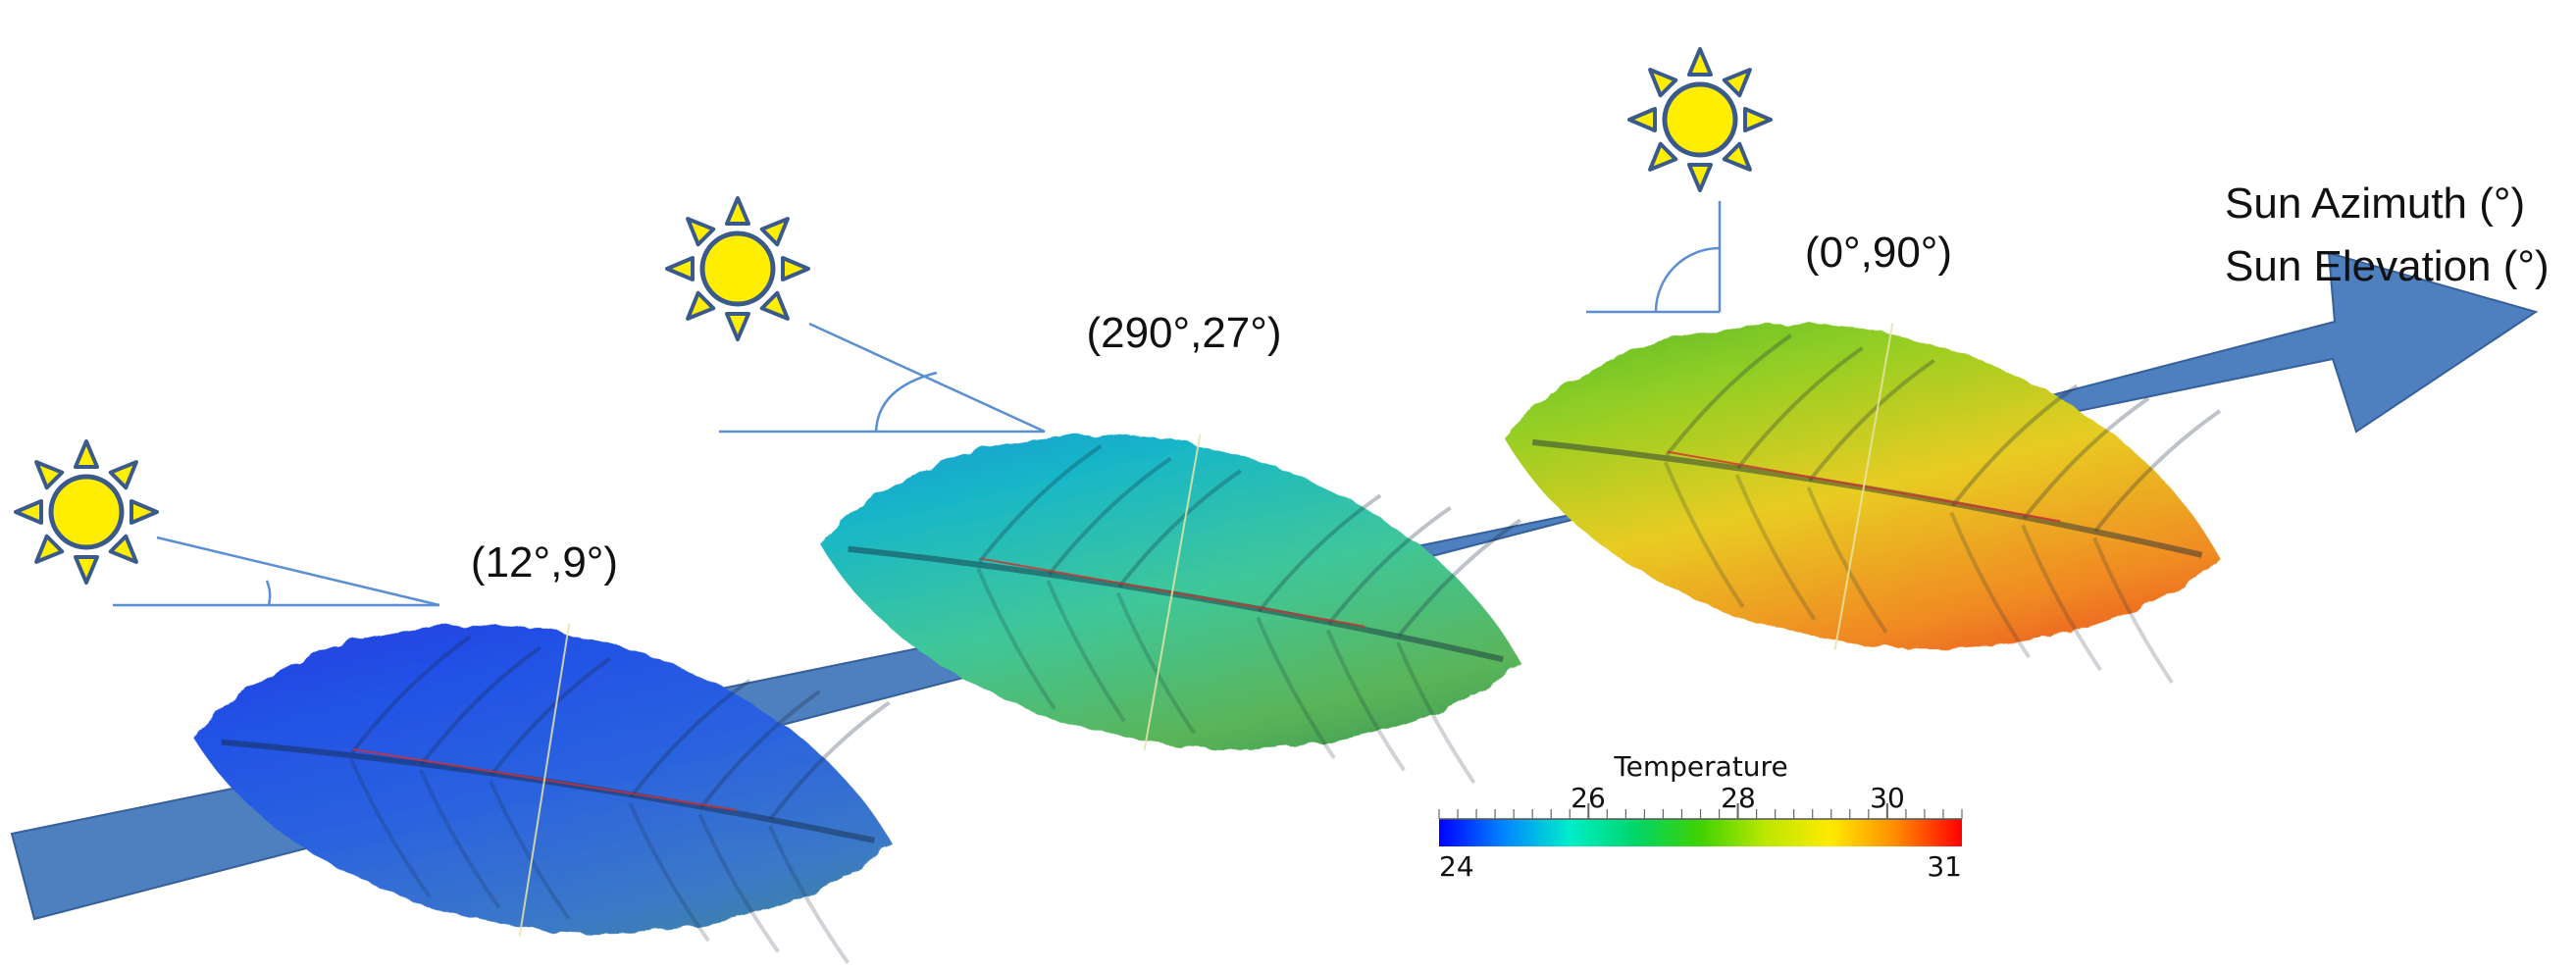 The width and height of the screenshot is (2576, 971). What do you see at coordinates (1887, 798) in the screenshot?
I see `colorbar-tick-label-30: 30` at bounding box center [1887, 798].